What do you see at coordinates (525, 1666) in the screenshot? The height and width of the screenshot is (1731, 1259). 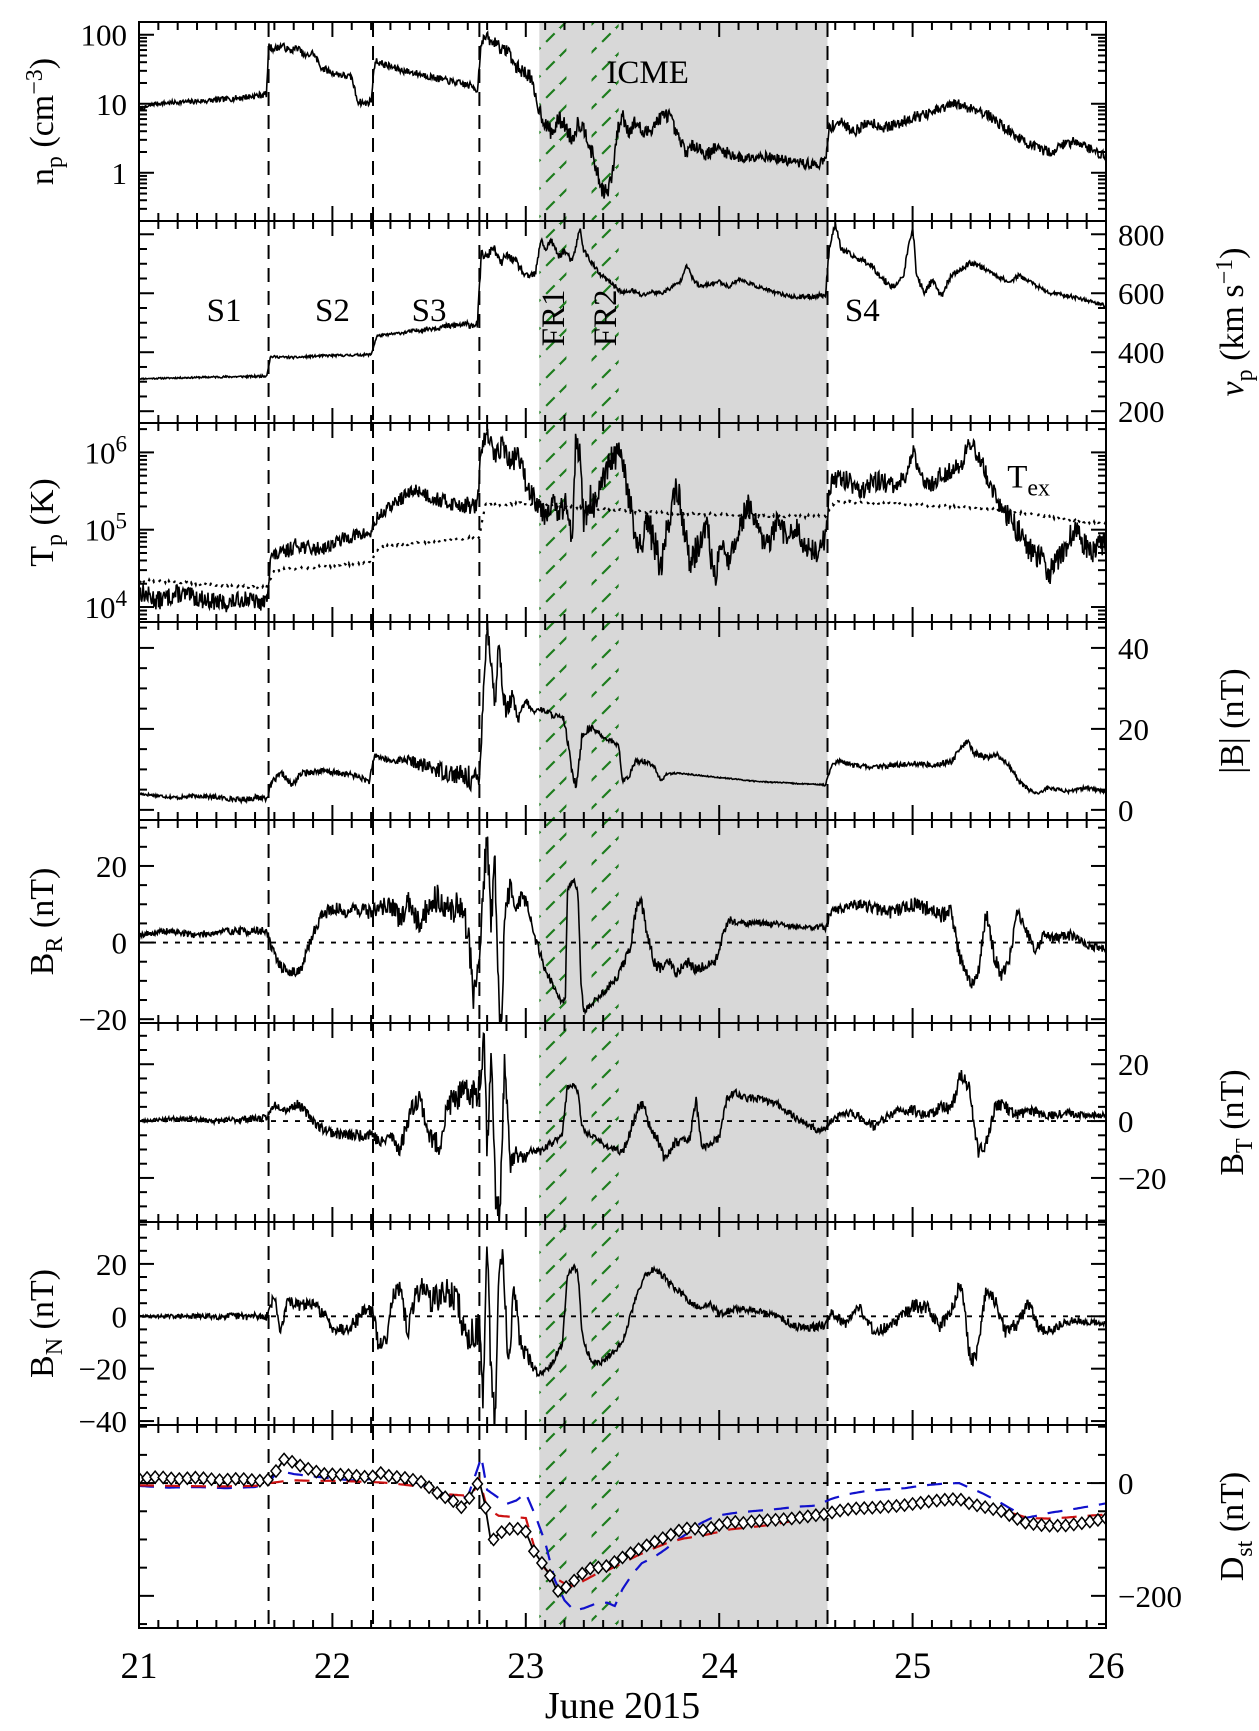 I see `xtick-label: 23` at bounding box center [525, 1666].